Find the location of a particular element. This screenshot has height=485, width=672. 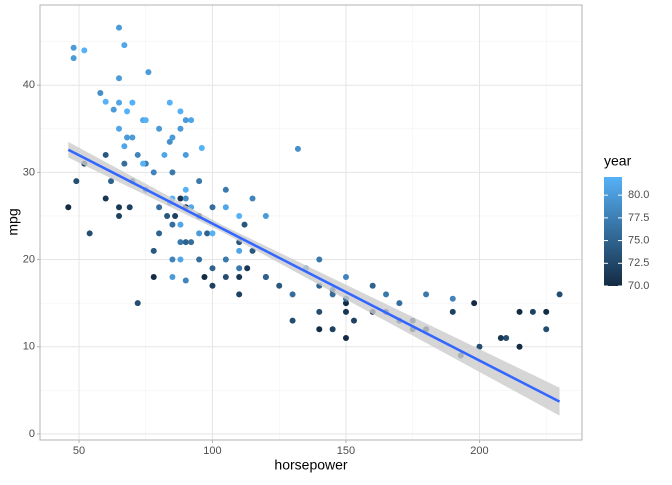

legend-title: year is located at coordinates (618, 161).